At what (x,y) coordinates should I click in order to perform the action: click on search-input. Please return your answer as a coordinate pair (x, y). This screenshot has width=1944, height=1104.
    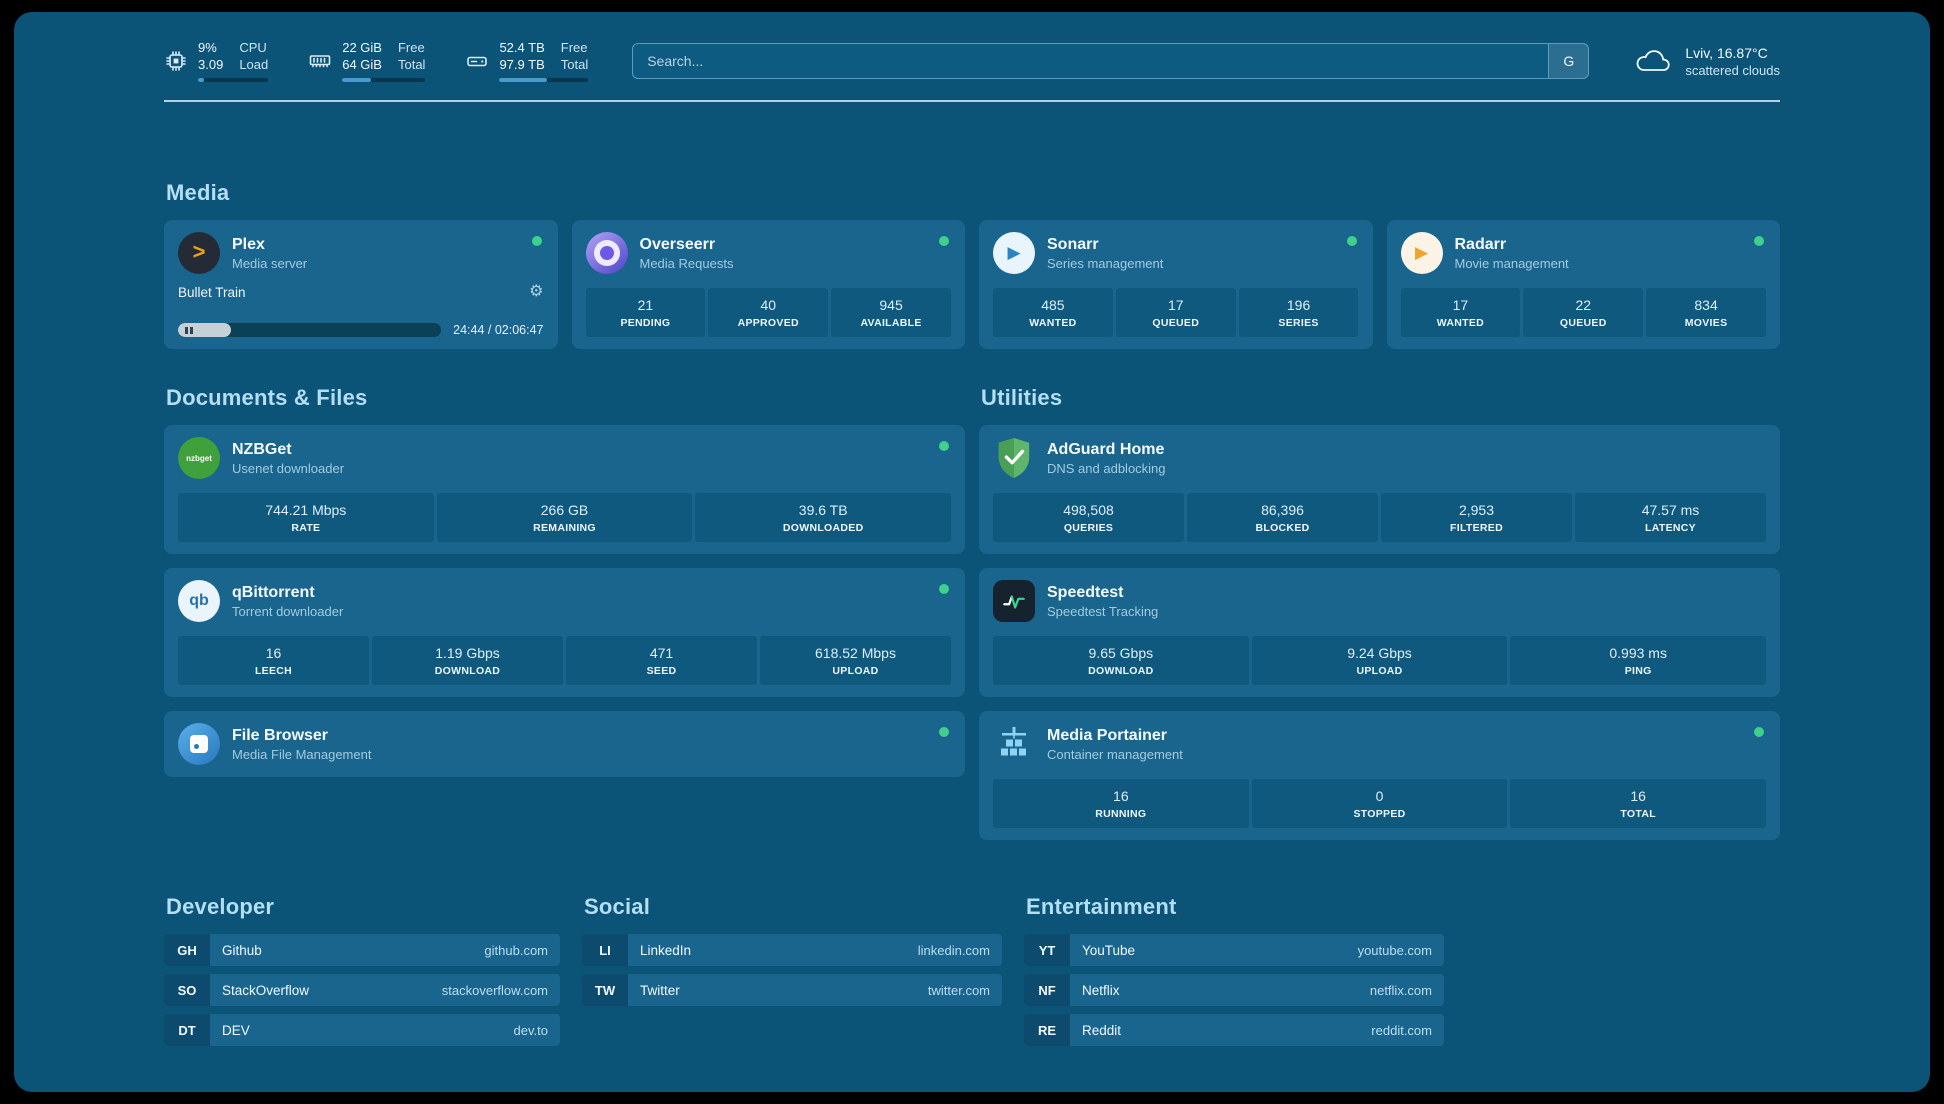
    Looking at the image, I should click on (1111, 61).